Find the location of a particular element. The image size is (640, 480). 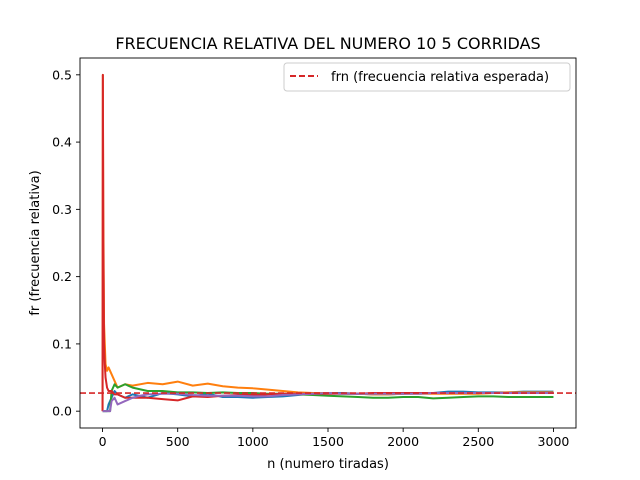

x-tick-label: 500 is located at coordinates (178, 441).